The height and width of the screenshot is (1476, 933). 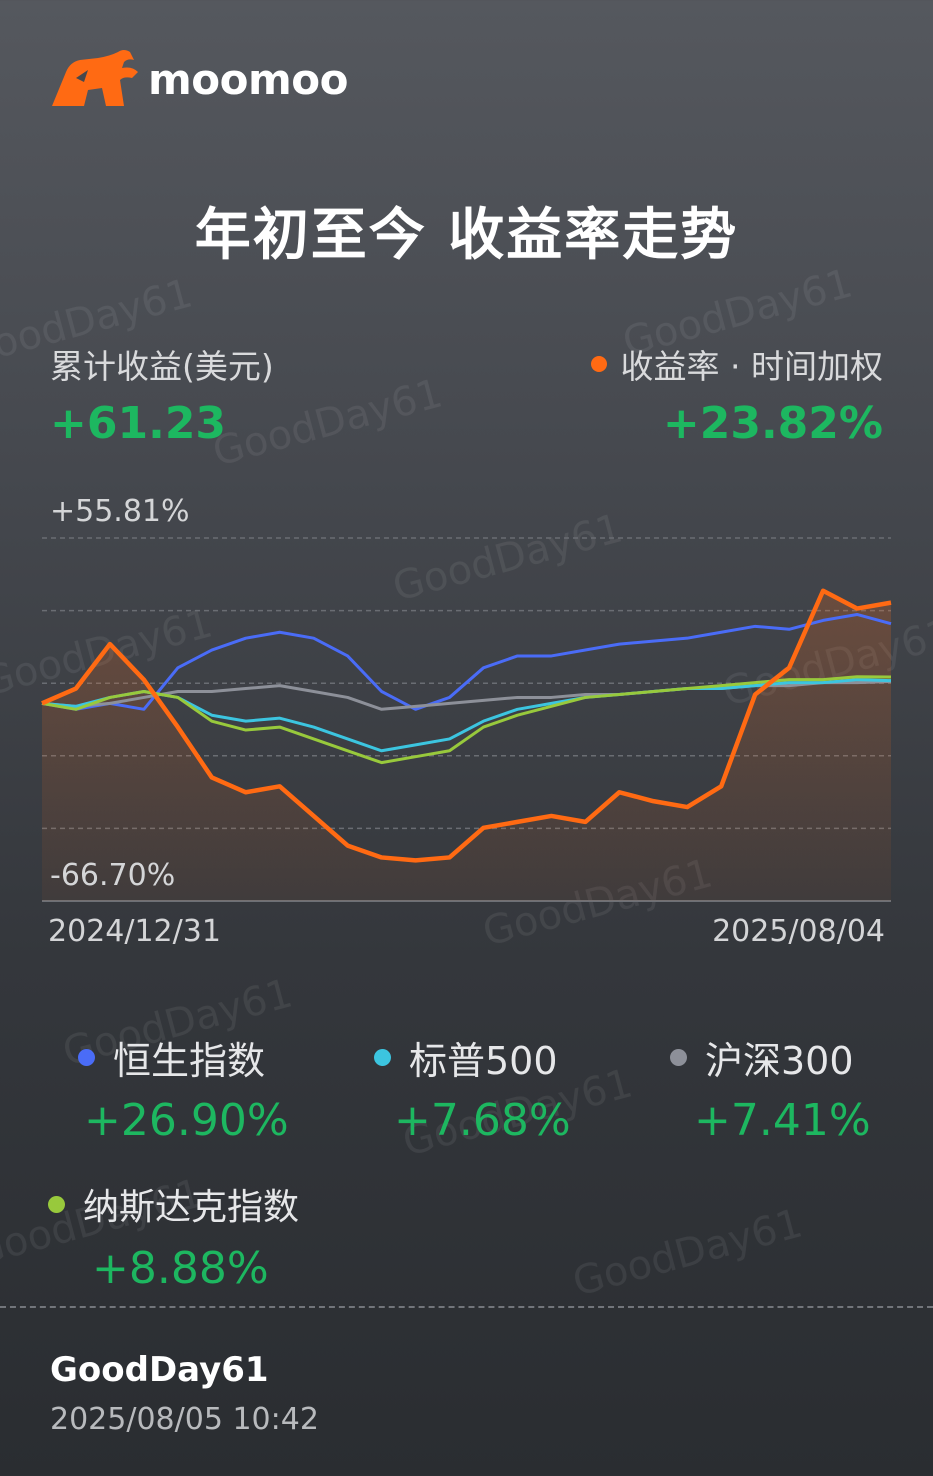 What do you see at coordinates (482, 1120) in the screenshot?
I see `legend-value-spx: +7.68%` at bounding box center [482, 1120].